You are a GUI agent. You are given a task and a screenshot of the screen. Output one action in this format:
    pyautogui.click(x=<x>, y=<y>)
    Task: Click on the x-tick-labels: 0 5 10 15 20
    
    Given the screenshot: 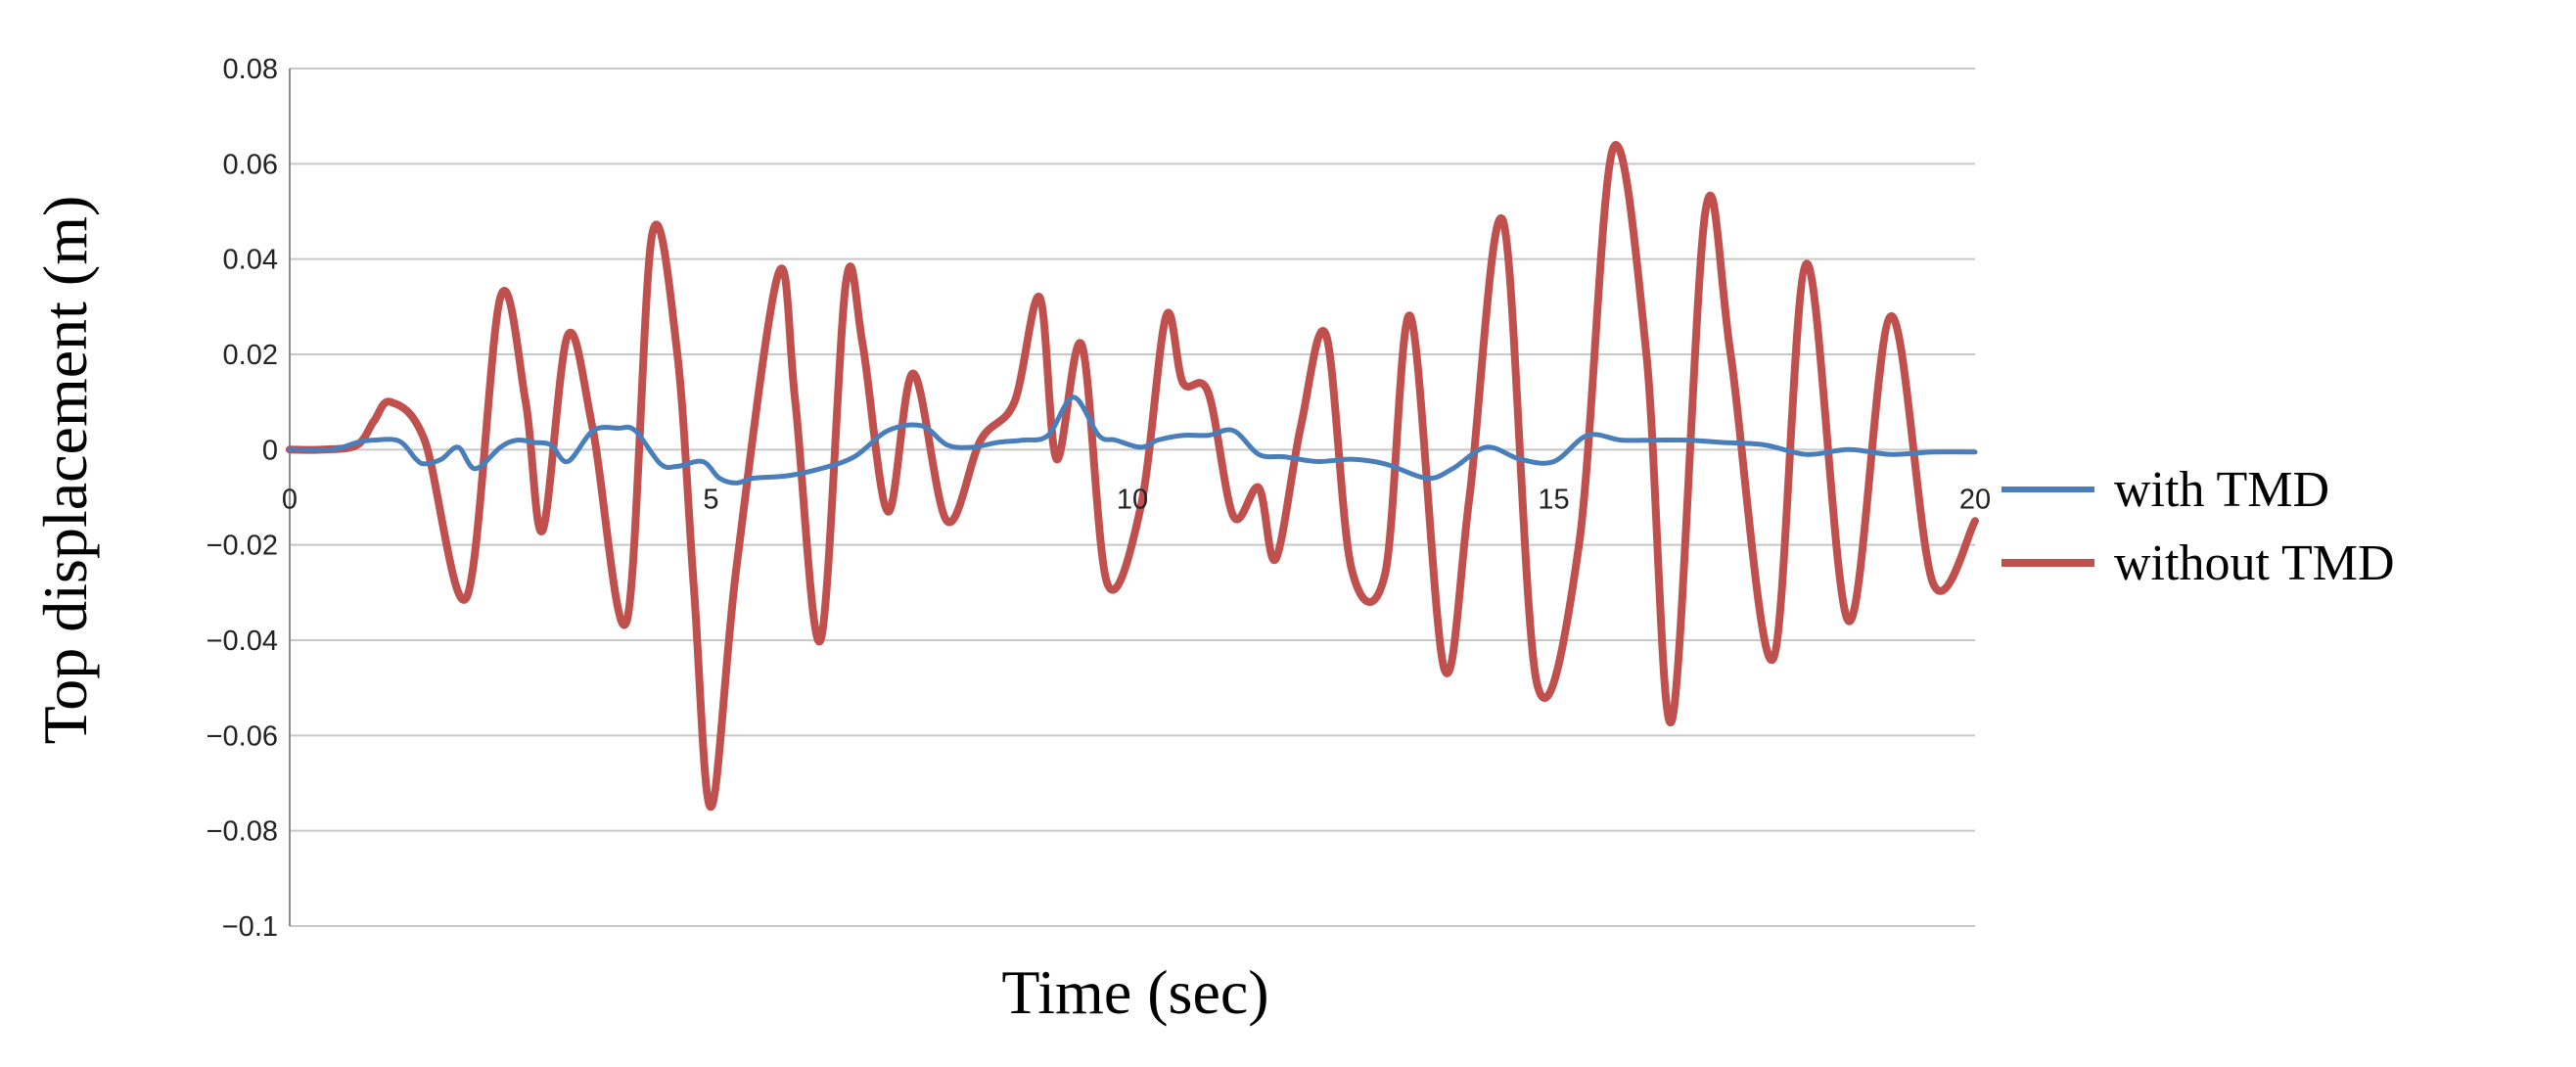 What is the action you would take?
    pyautogui.click(x=1136, y=499)
    